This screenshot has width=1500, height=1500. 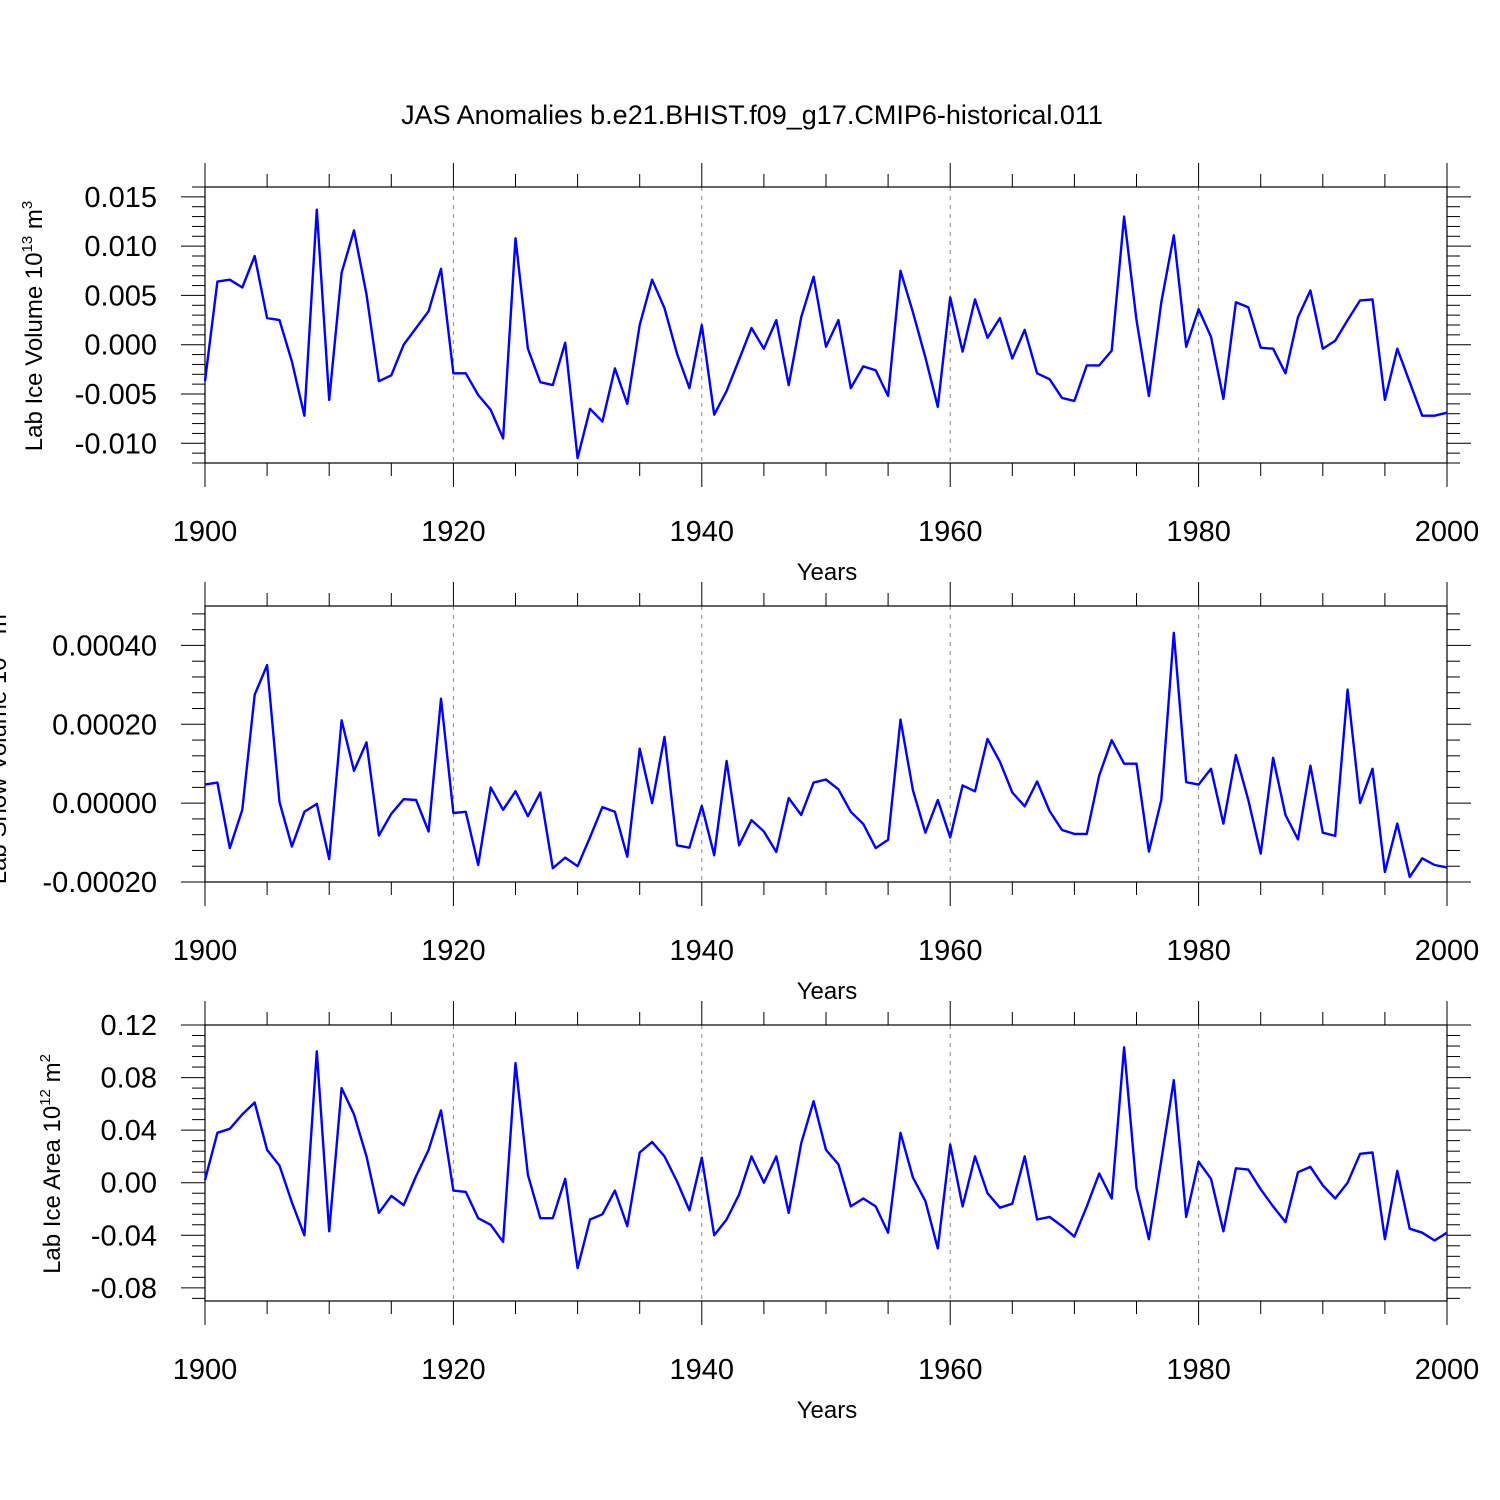 What do you see at coordinates (120, 247) in the screenshot?
I see `y-tick-label: 0.010` at bounding box center [120, 247].